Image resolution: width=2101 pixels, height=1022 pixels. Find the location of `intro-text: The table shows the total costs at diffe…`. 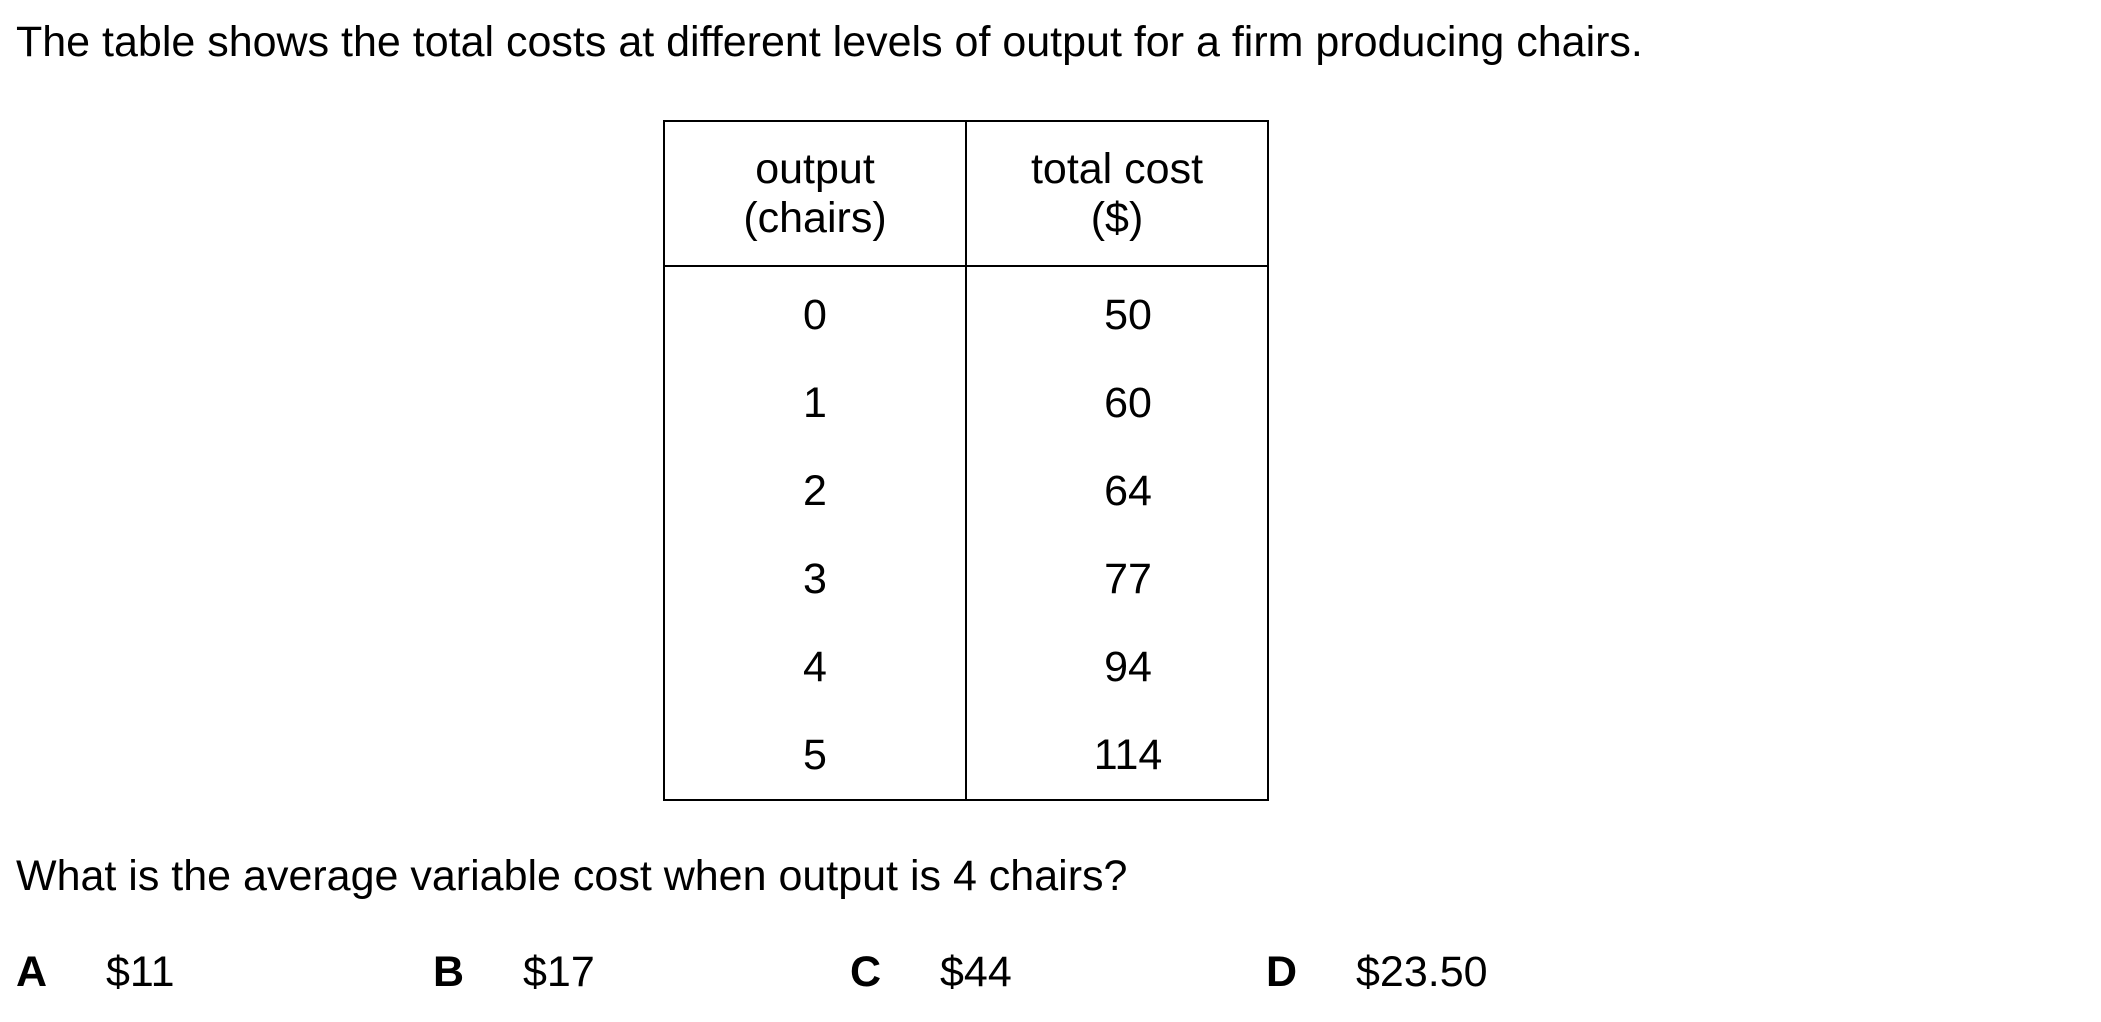

intro-text: The table shows the total costs at diffe… is located at coordinates (829, 42).